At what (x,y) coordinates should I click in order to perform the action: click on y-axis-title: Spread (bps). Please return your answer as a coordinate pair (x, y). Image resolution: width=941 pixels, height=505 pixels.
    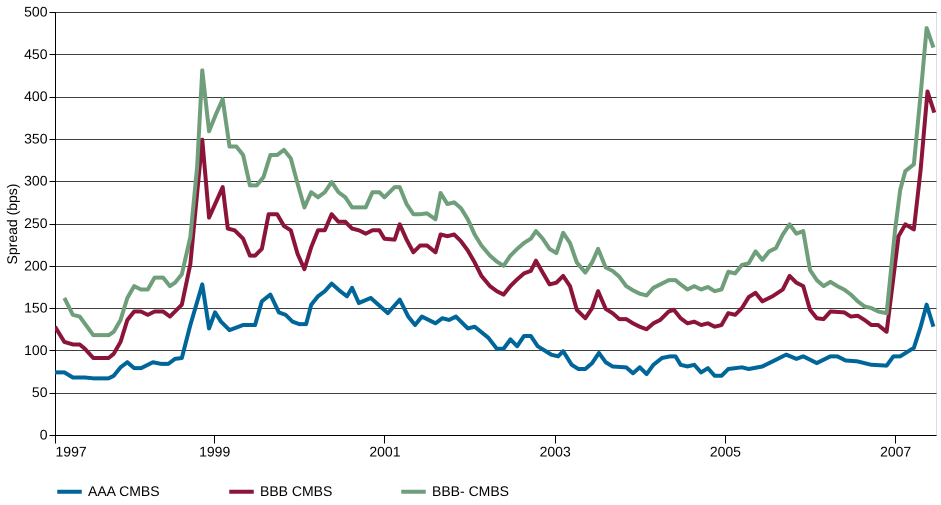
    Looking at the image, I should click on (12, 224).